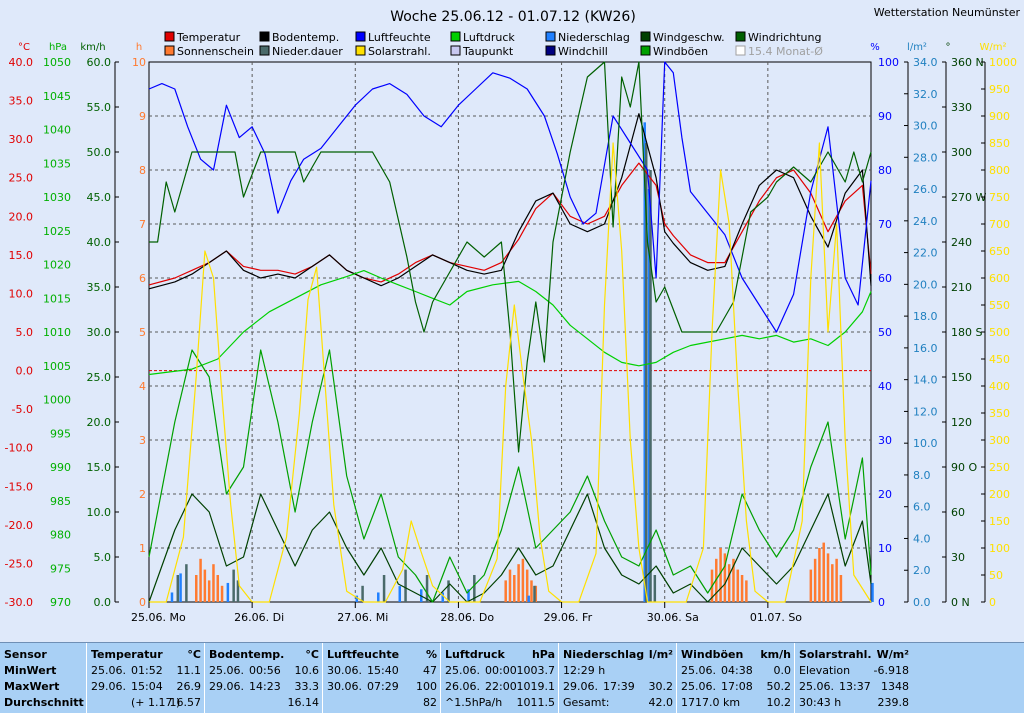 This screenshot has width=1024, height=713. What do you see at coordinates (604, 654) in the screenshot?
I see `stats-panel-title: Niederschlag` at bounding box center [604, 654].